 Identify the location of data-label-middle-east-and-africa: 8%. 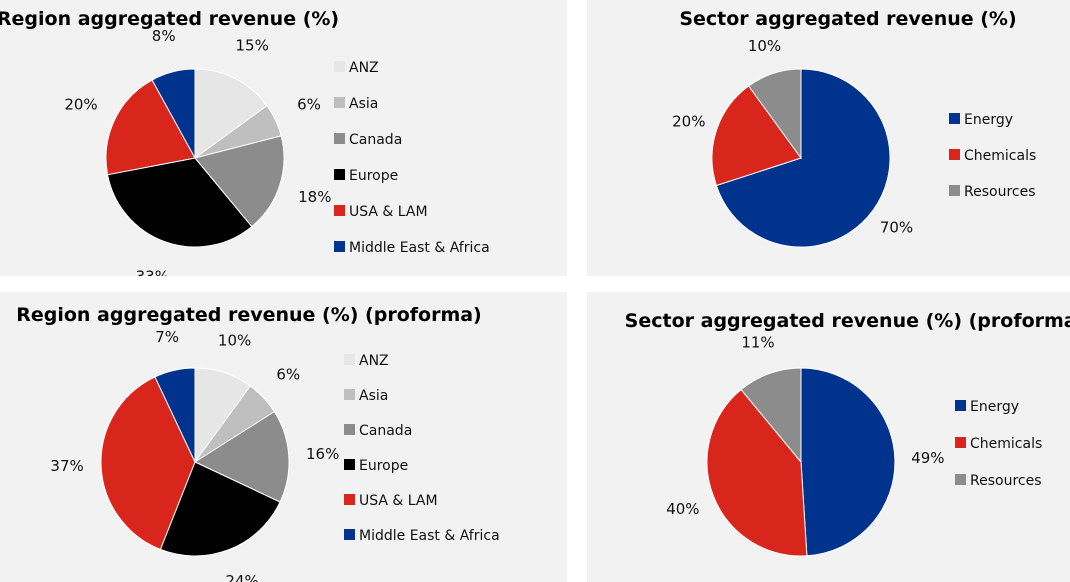
(164, 36).